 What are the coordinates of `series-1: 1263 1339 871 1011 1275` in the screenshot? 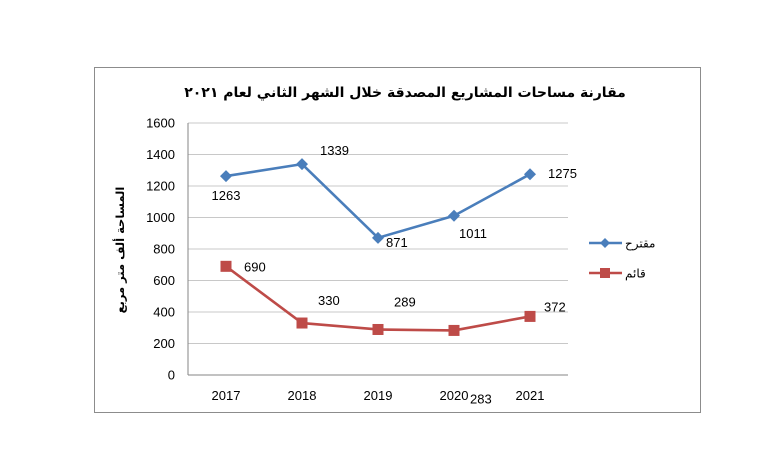 It's located at (394, 196).